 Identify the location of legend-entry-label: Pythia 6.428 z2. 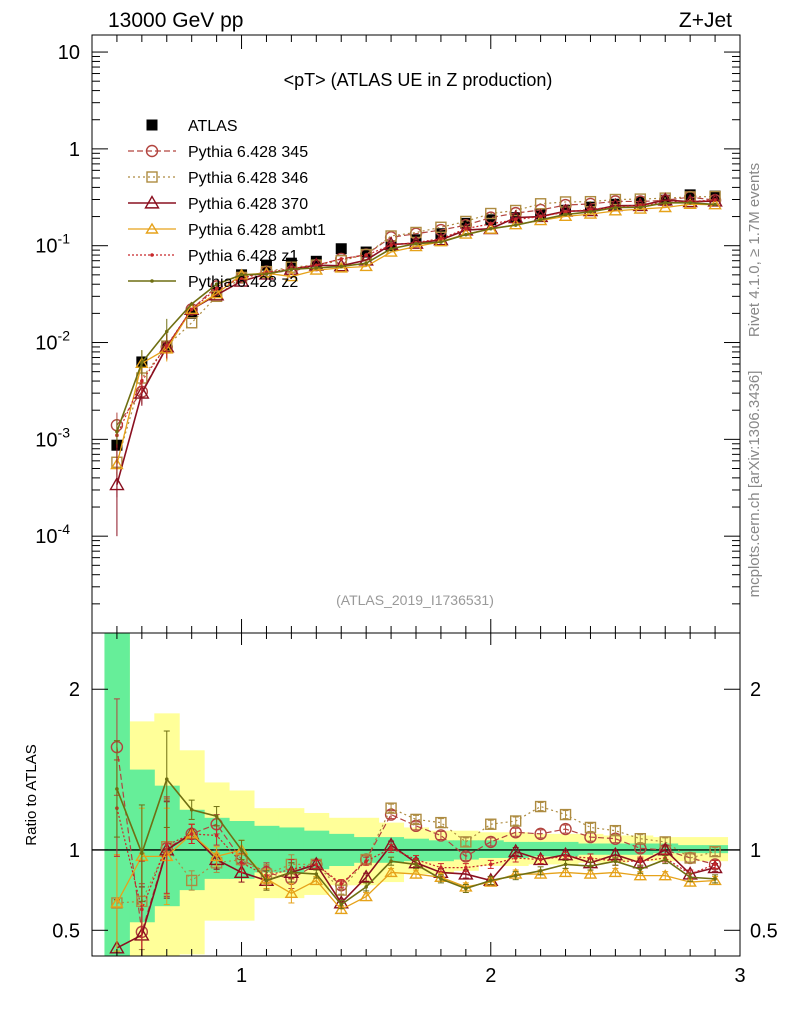
(243, 282).